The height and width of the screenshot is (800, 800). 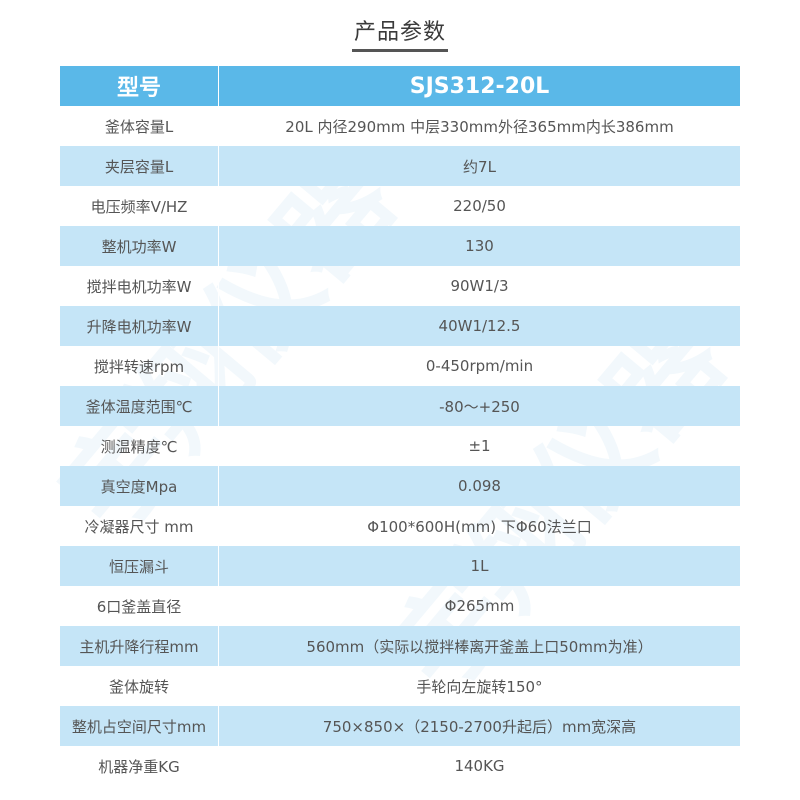 I want to click on table-row: 整机功率W 130, so click(x=400, y=246).